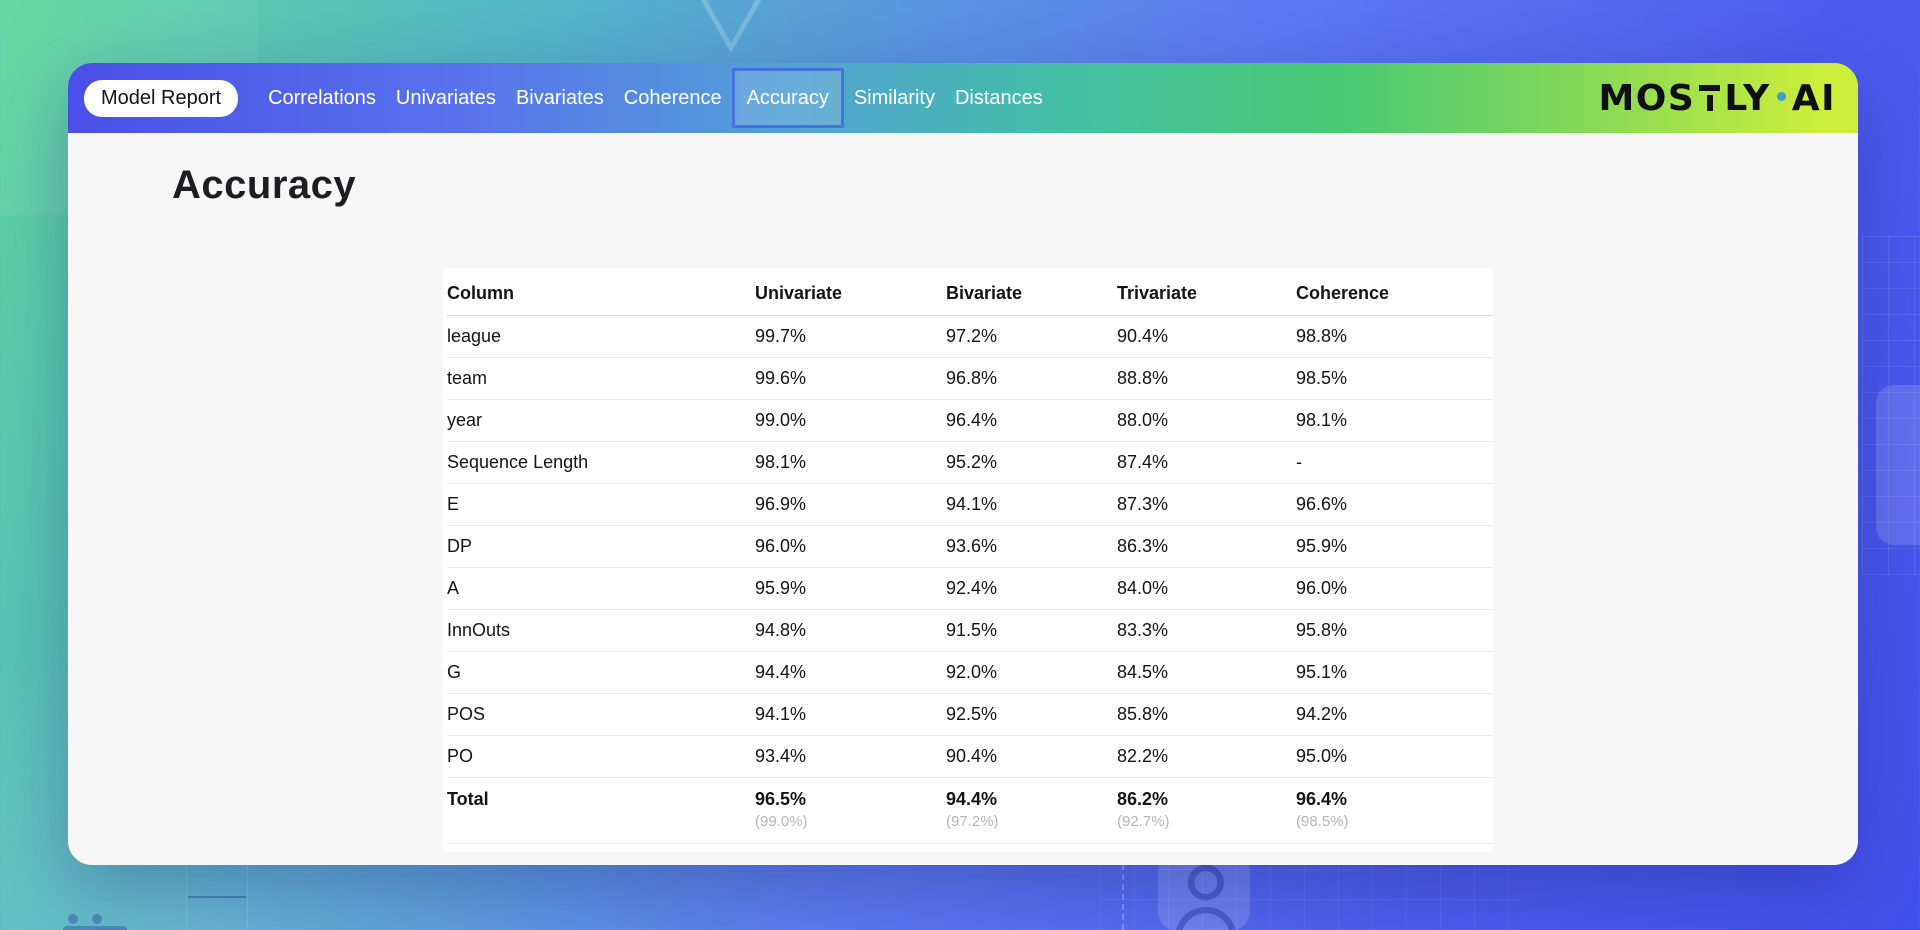  What do you see at coordinates (1143, 672) in the screenshot?
I see `row-value: 84.5%` at bounding box center [1143, 672].